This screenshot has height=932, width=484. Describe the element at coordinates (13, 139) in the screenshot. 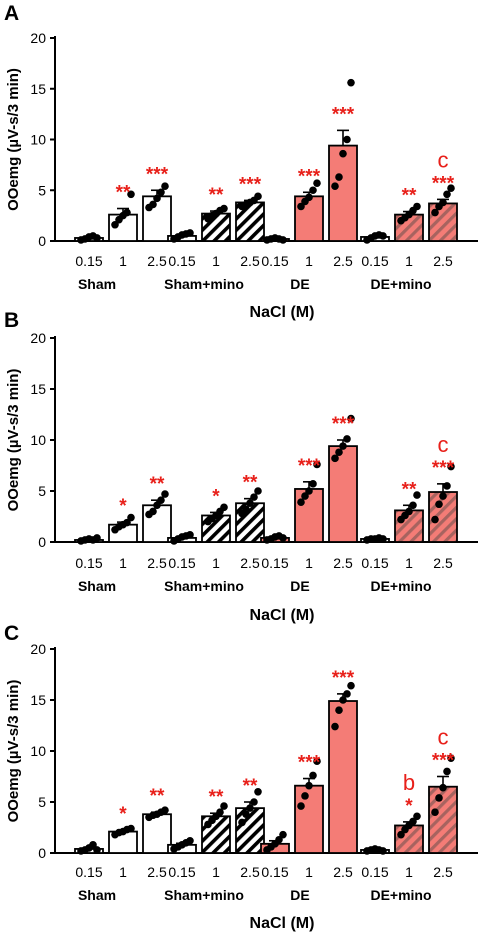

I see `y-axis-title: OOemg (µV-s/3 min)` at that location.